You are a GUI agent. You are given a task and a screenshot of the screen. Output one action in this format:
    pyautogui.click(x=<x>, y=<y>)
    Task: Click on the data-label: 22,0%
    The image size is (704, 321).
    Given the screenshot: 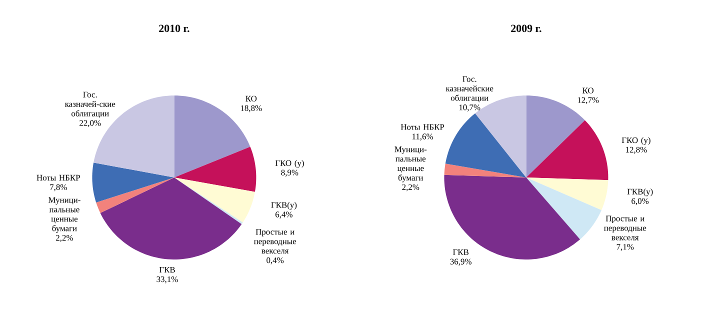 What is the action you would take?
    pyautogui.click(x=90, y=124)
    